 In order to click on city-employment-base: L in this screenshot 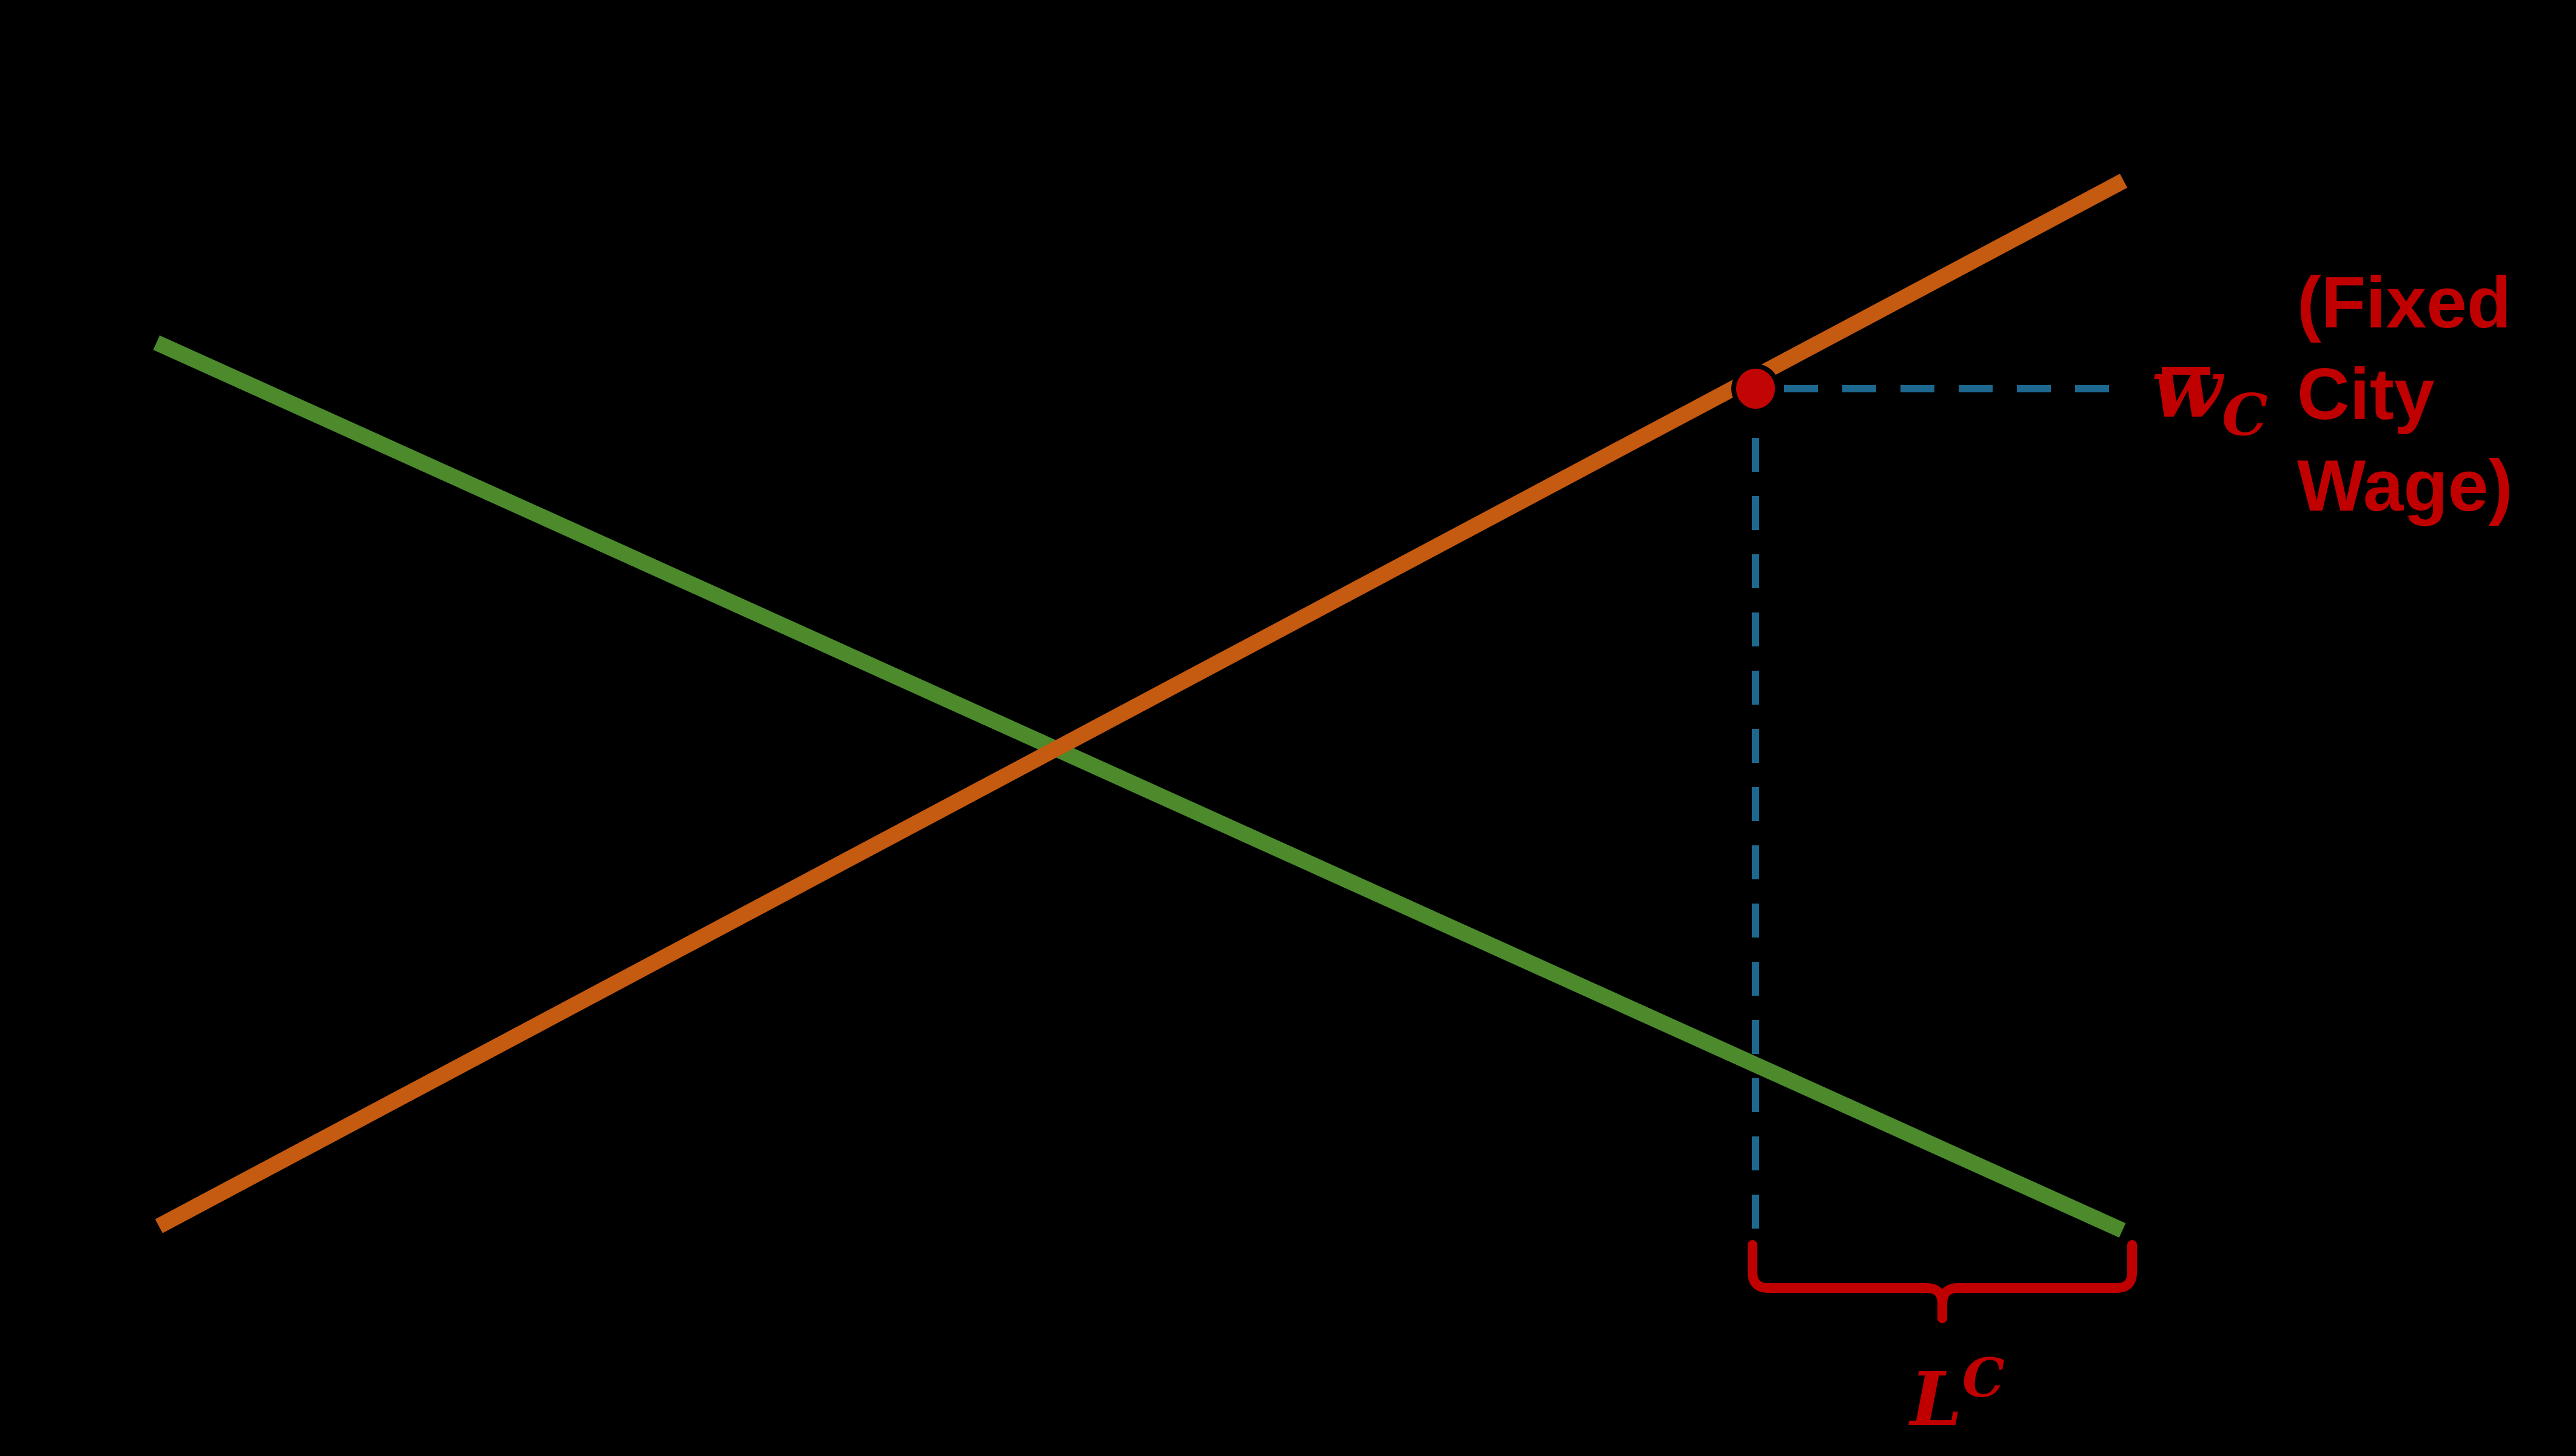, I will do `click(1936, 1399)`.